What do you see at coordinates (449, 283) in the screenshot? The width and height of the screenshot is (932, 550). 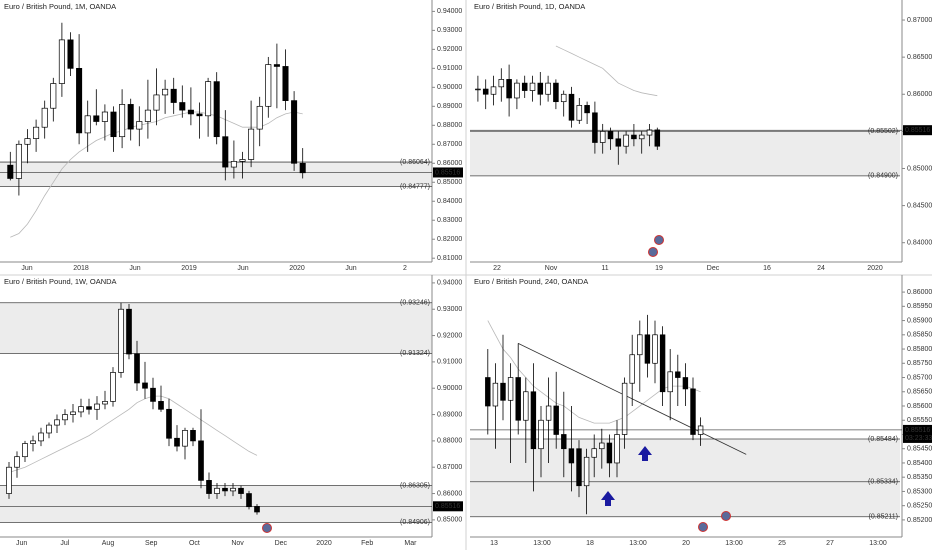 I see `y-tick-label: 0.94000` at bounding box center [449, 283].